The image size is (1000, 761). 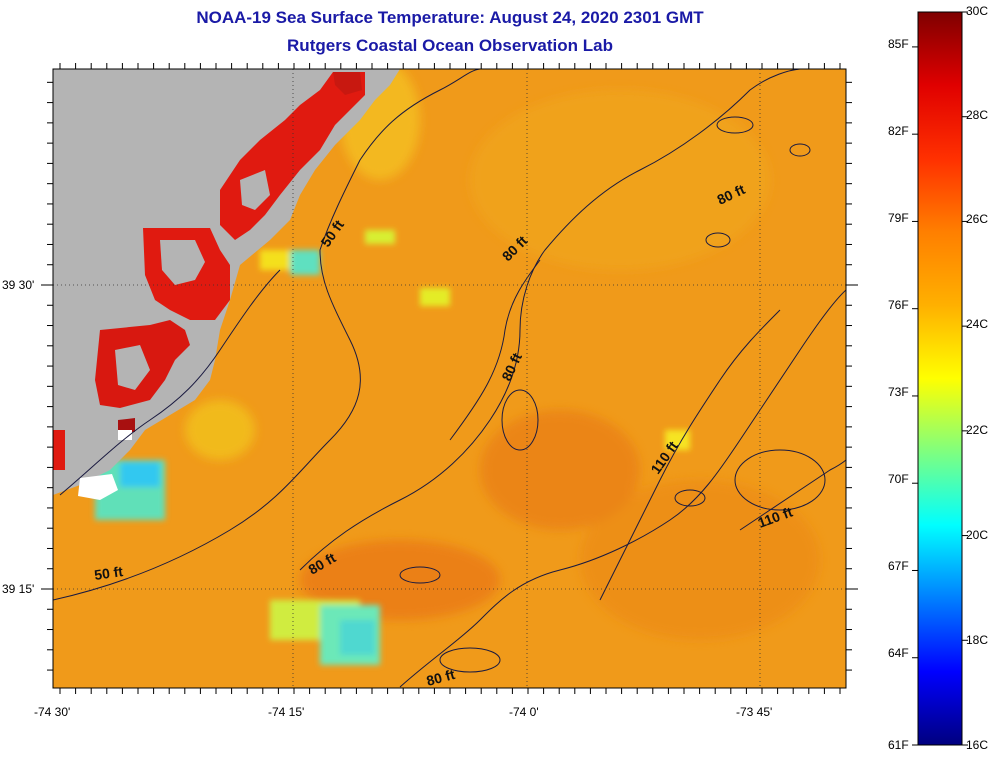 What do you see at coordinates (286, 712) in the screenshot?
I see `lon-label: -74 15'` at bounding box center [286, 712].